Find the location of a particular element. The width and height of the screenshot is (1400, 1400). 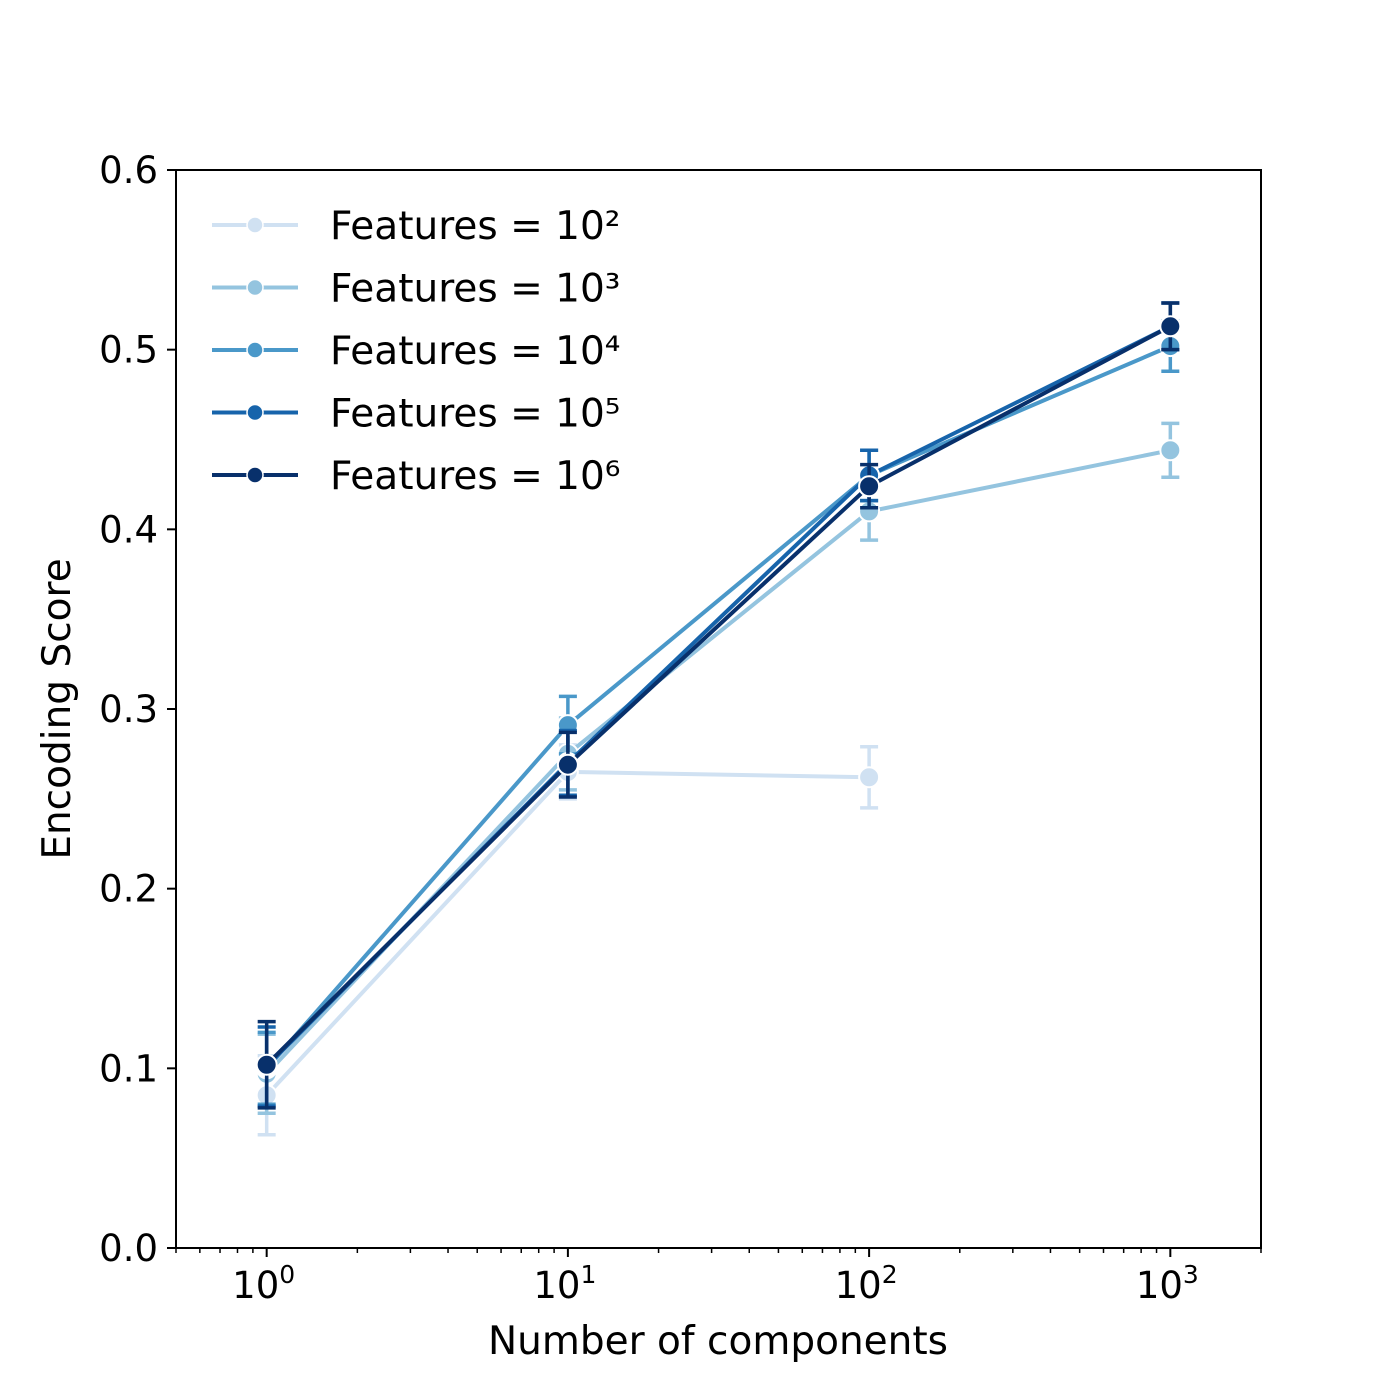

y-tick-label-2: 0.2 is located at coordinates (128, 889).